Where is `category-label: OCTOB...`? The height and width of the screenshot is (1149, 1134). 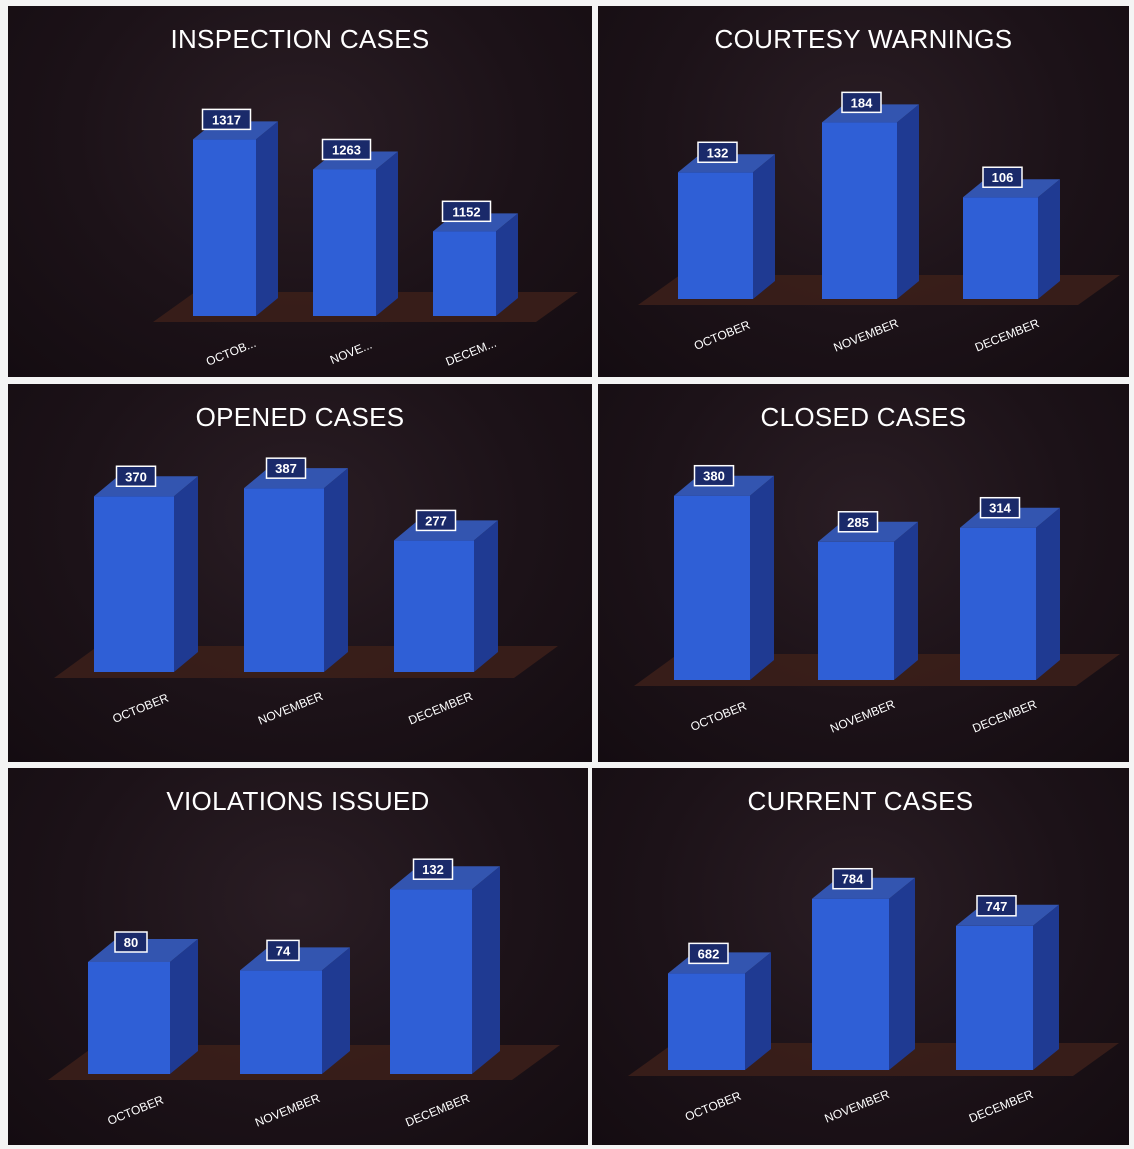
category-label: OCTOB... is located at coordinates (231, 352).